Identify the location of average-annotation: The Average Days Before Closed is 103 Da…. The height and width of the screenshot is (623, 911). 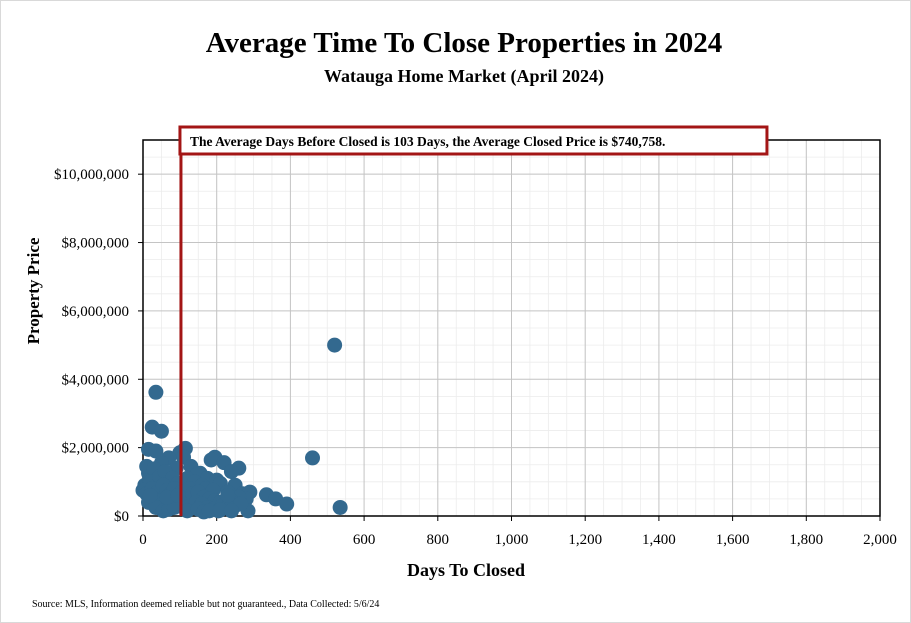
(473, 140).